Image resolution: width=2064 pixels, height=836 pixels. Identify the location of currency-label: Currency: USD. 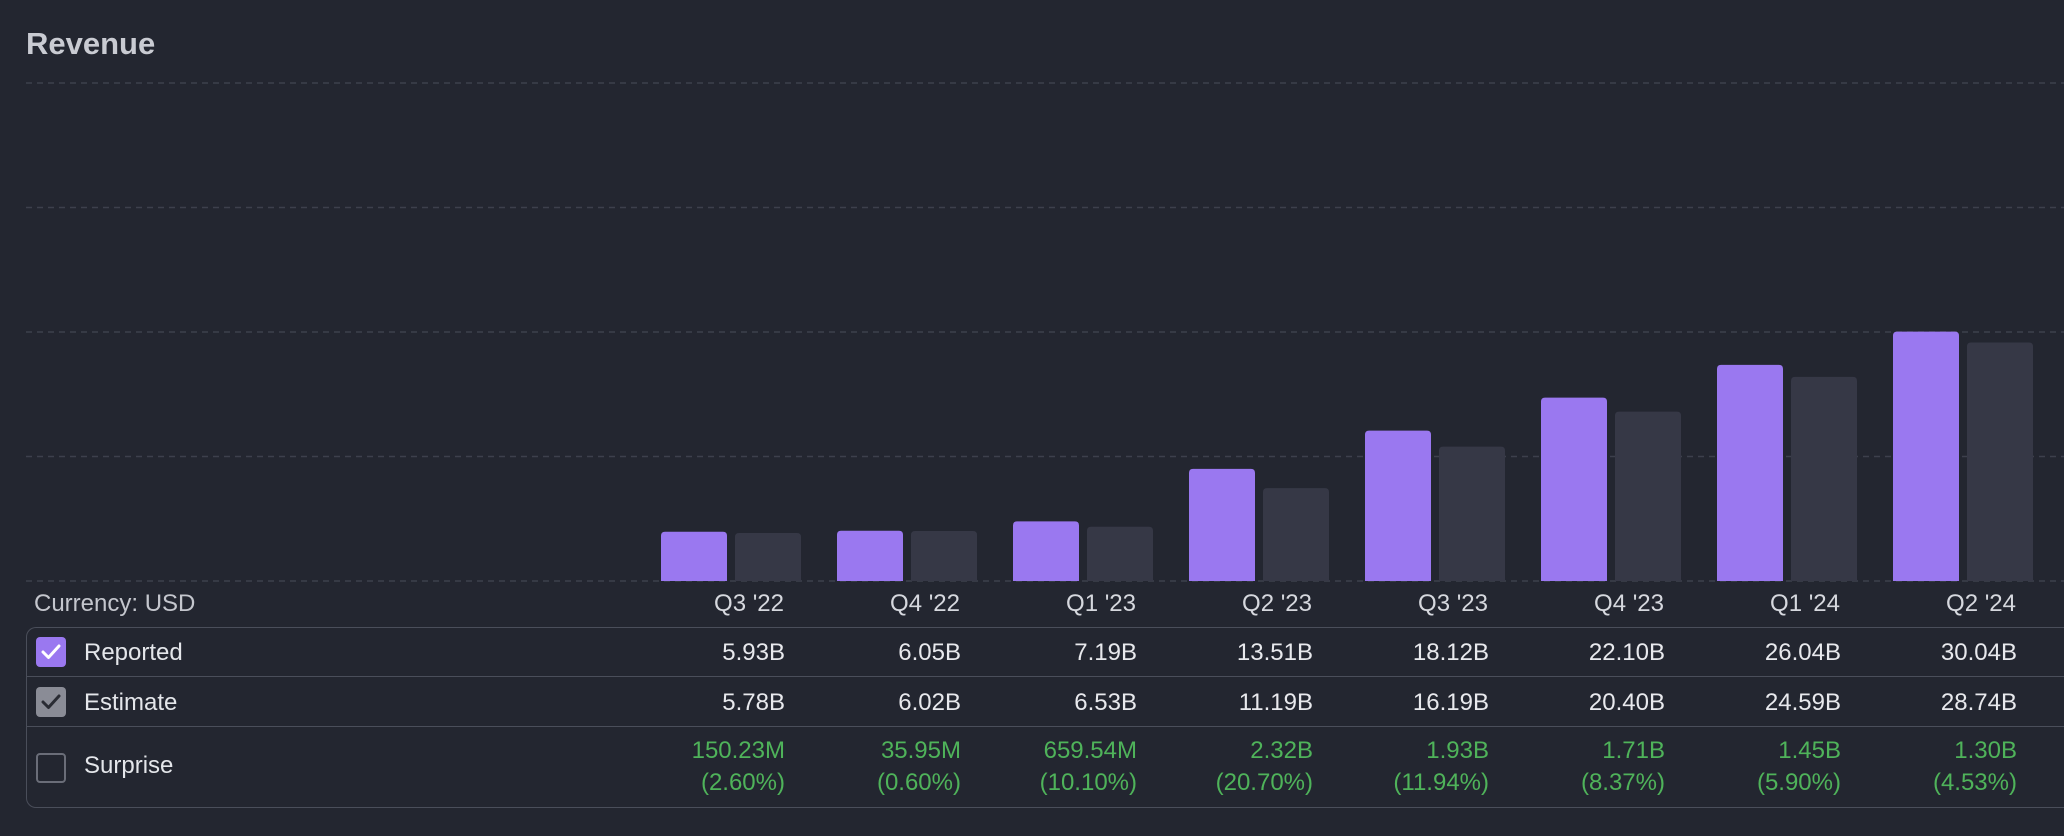
(115, 603).